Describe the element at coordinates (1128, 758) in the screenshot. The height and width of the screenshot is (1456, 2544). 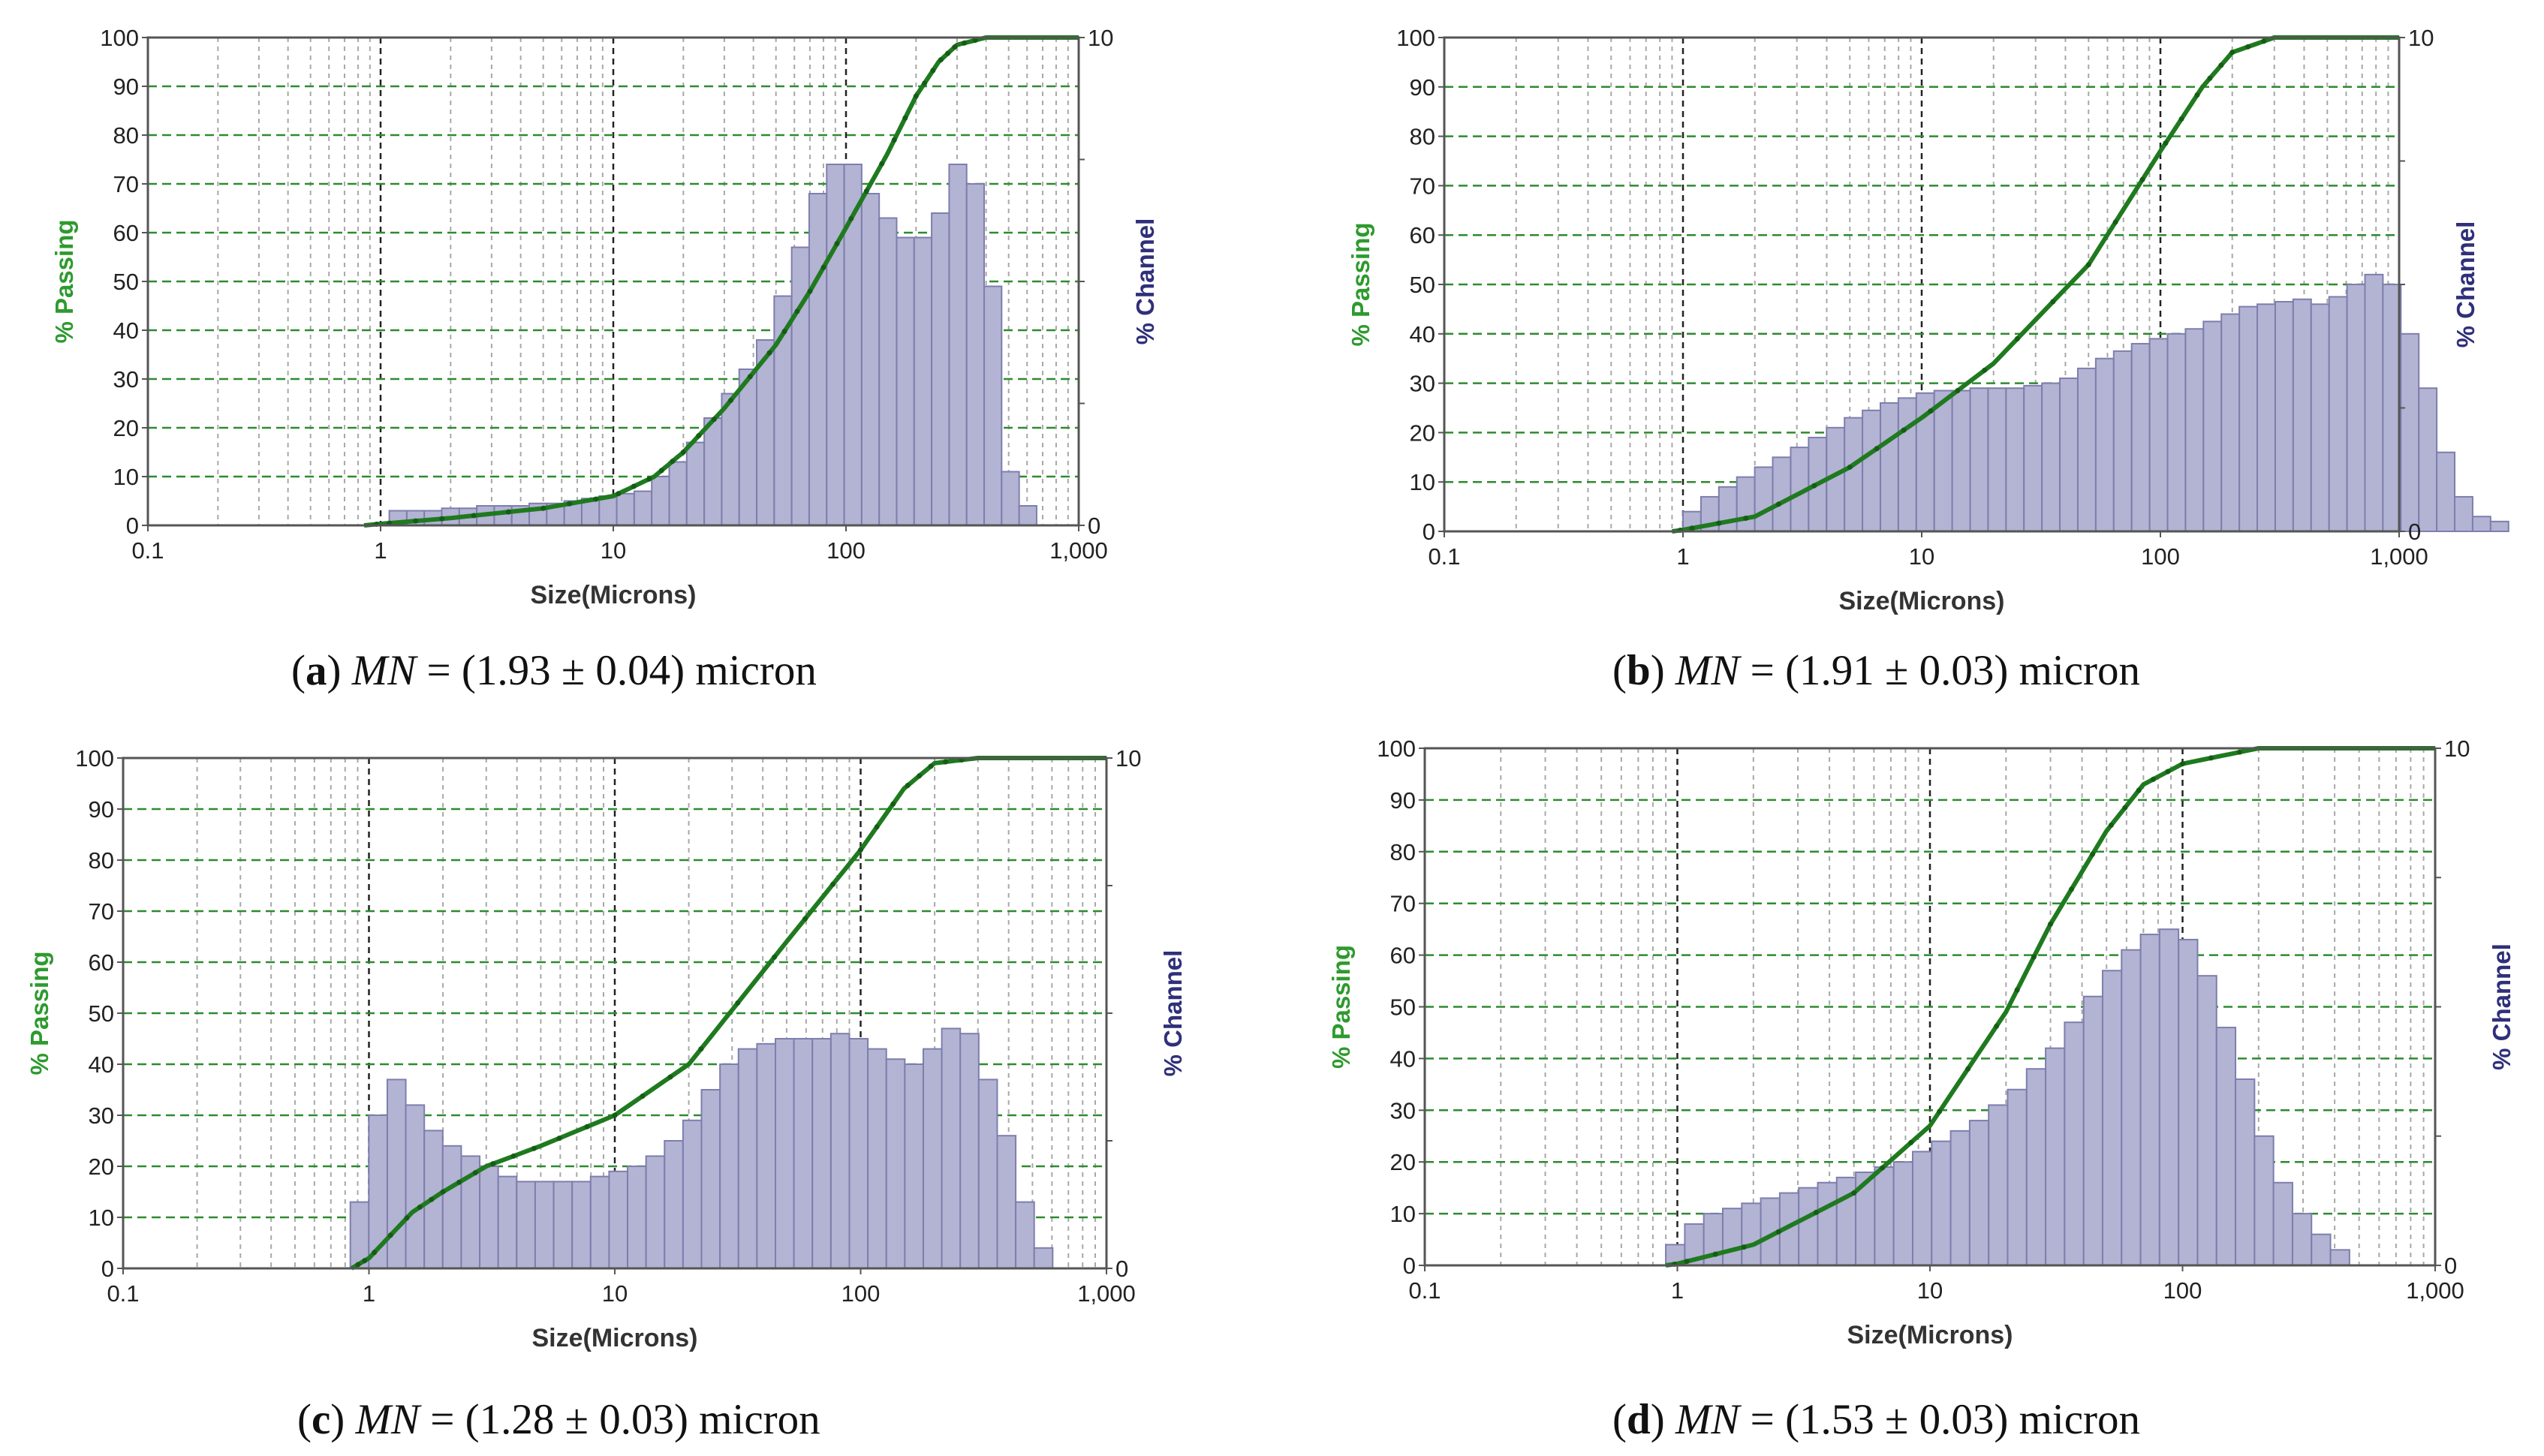
I see `right-tick-label: 10` at that location.